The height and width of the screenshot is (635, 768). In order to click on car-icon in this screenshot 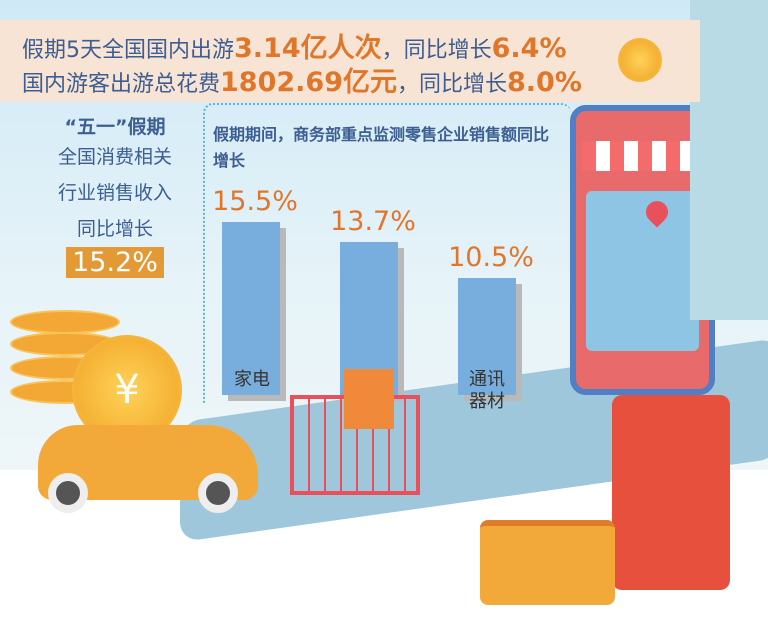, I will do `click(148, 469)`.